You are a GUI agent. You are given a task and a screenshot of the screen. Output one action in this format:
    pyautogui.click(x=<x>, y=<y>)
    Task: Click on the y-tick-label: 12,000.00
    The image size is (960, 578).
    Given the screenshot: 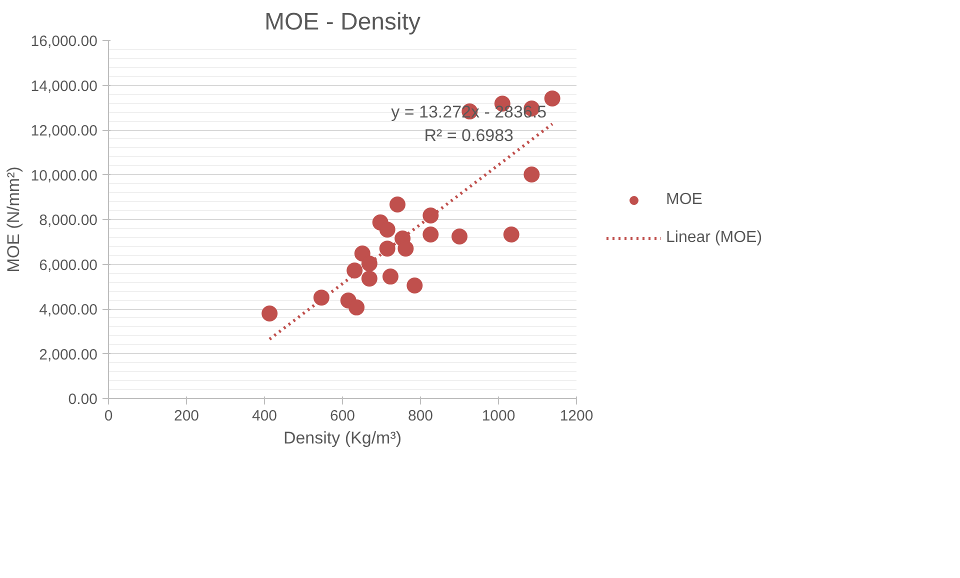 What is the action you would take?
    pyautogui.click(x=64, y=131)
    